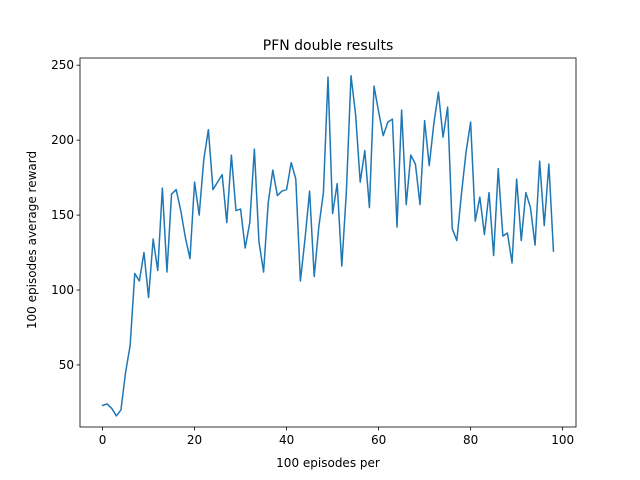 The width and height of the screenshot is (640, 480). Describe the element at coordinates (62, 215) in the screenshot. I see `y-tick-label: 150` at that location.